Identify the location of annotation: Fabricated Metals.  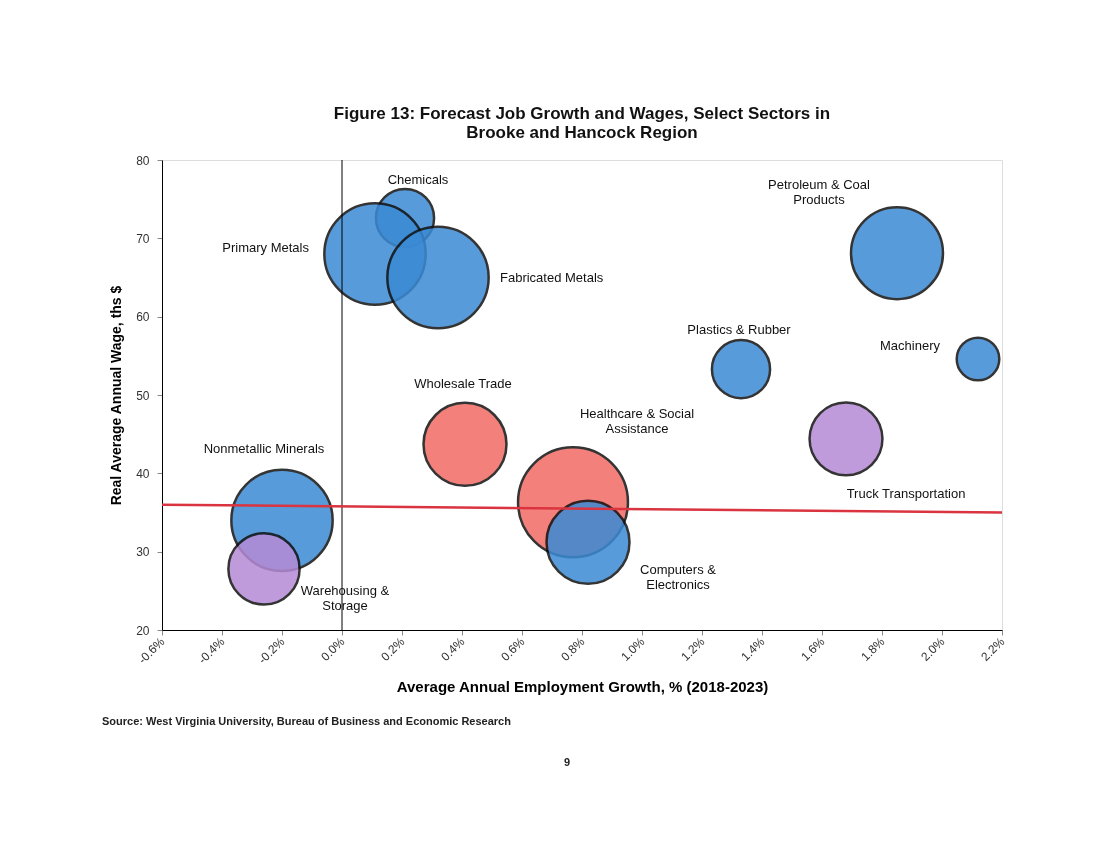
(552, 277).